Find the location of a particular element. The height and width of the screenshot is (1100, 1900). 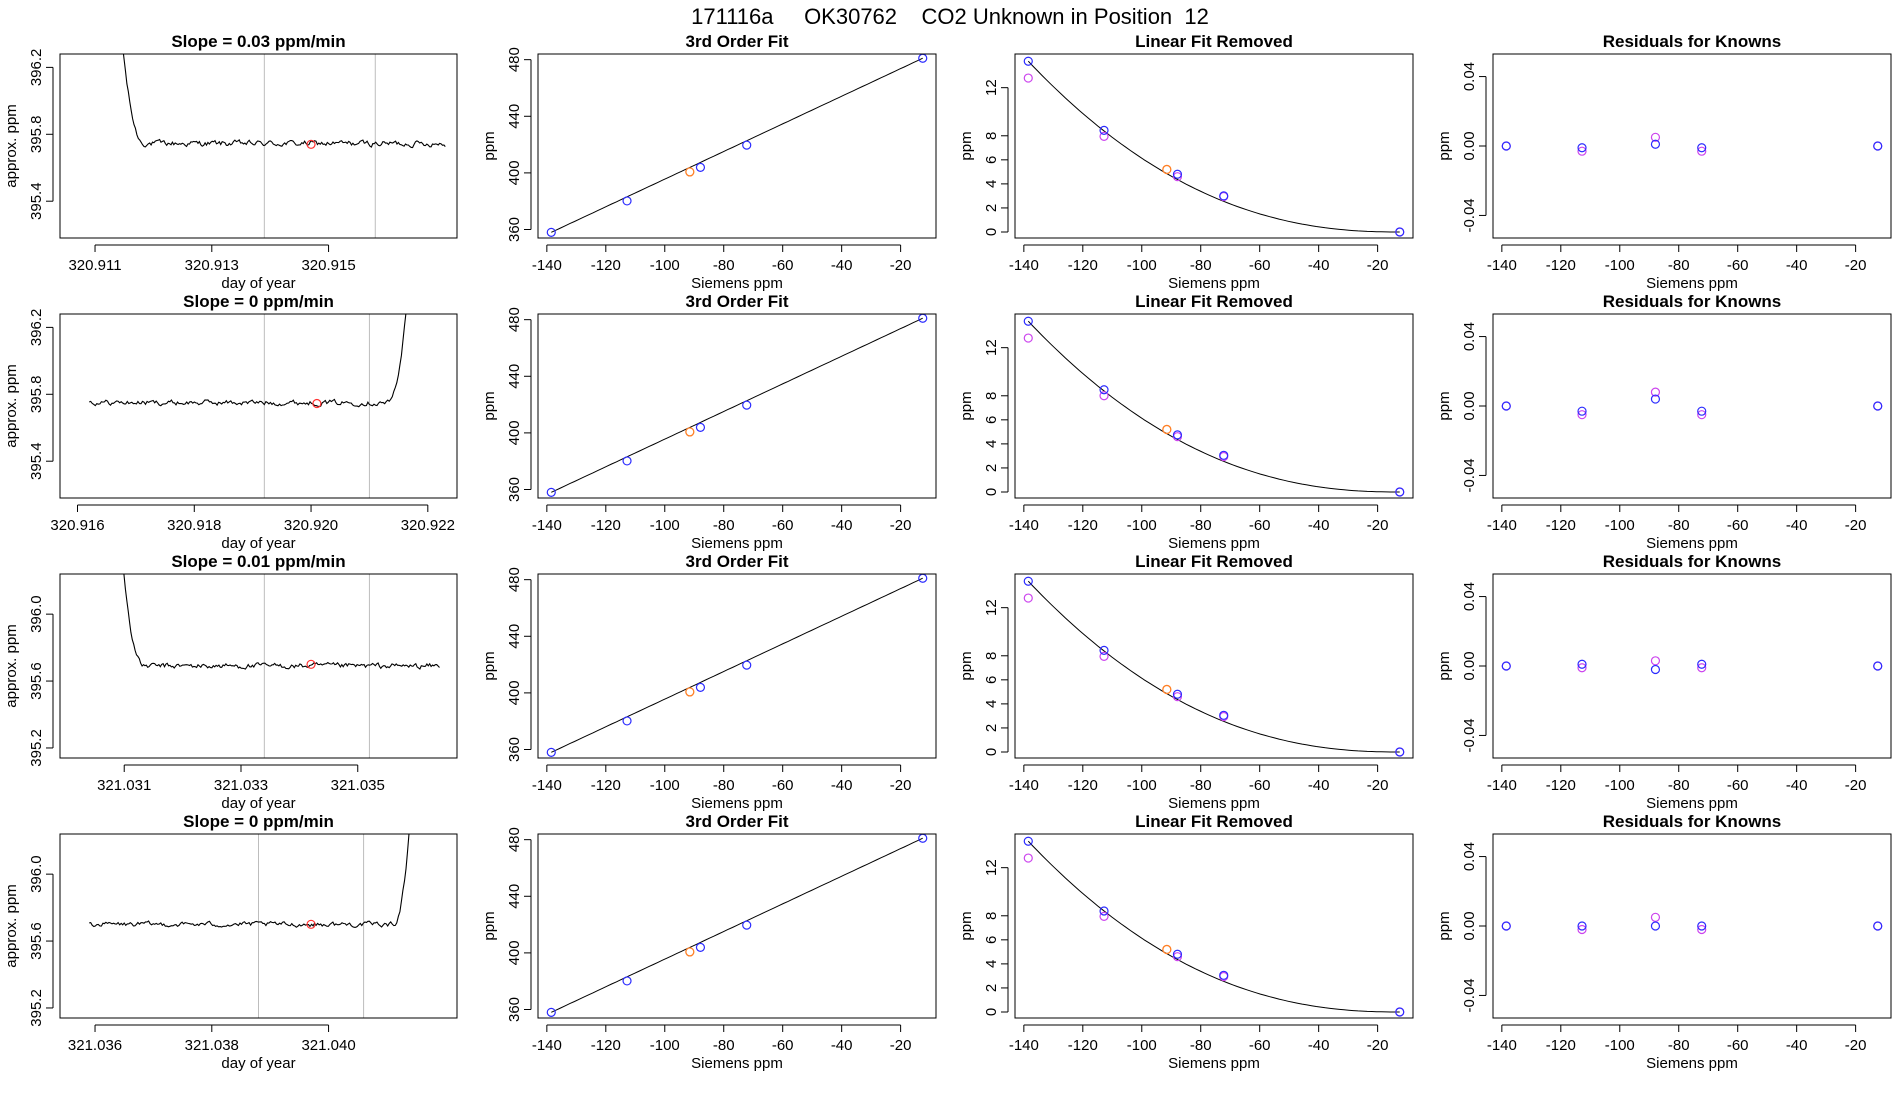

y-tick-label: 395.6 is located at coordinates (36, 941).